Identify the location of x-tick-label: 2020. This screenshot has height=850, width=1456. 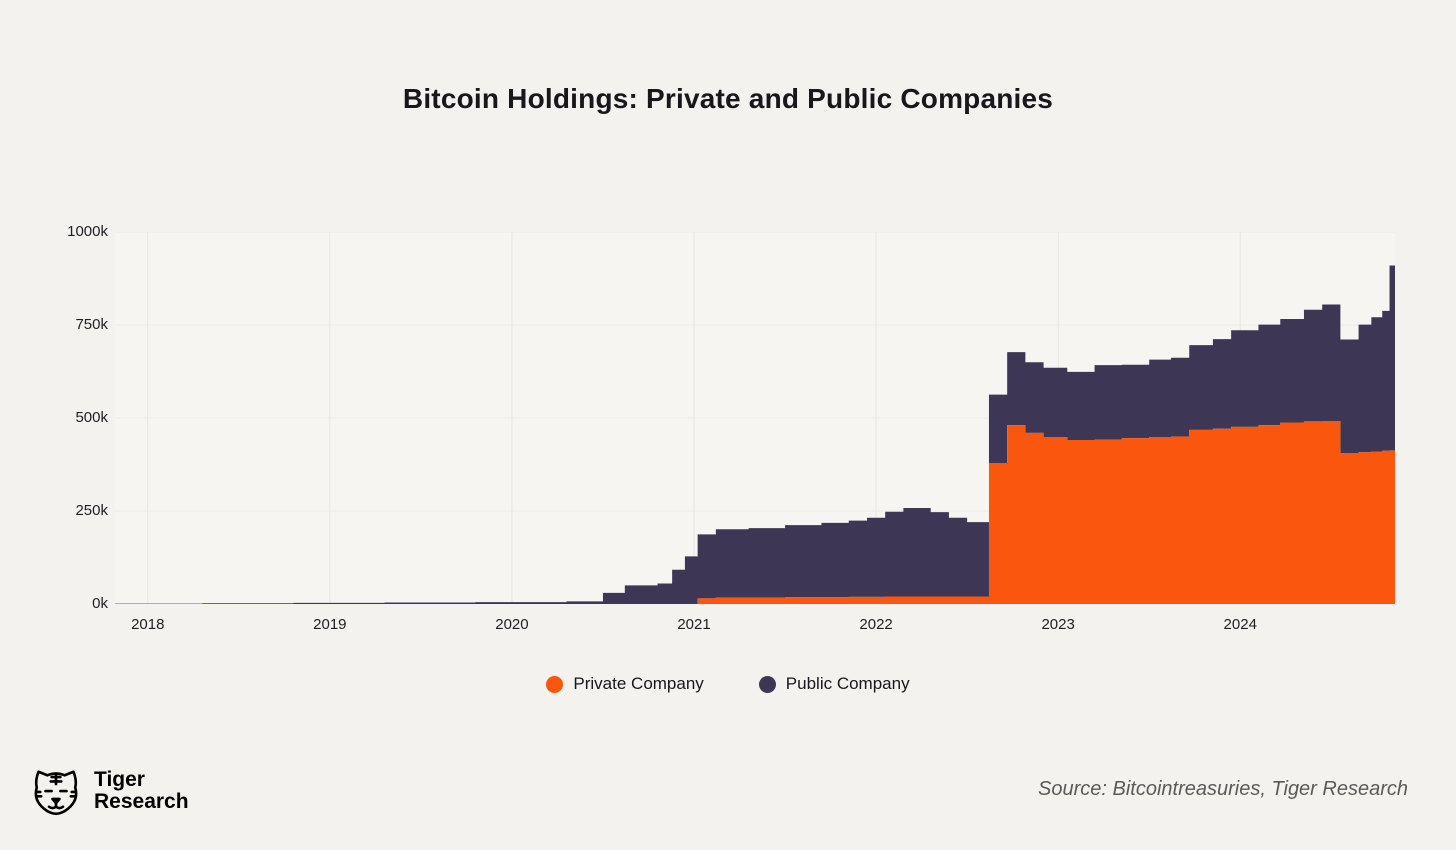
(512, 624).